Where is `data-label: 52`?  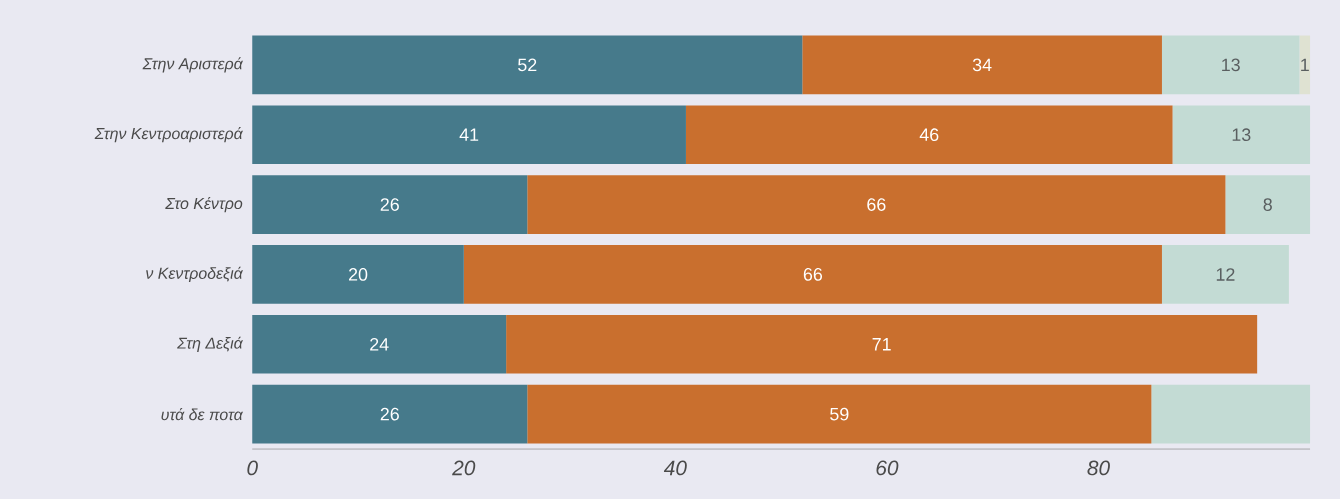 data-label: 52 is located at coordinates (527, 65).